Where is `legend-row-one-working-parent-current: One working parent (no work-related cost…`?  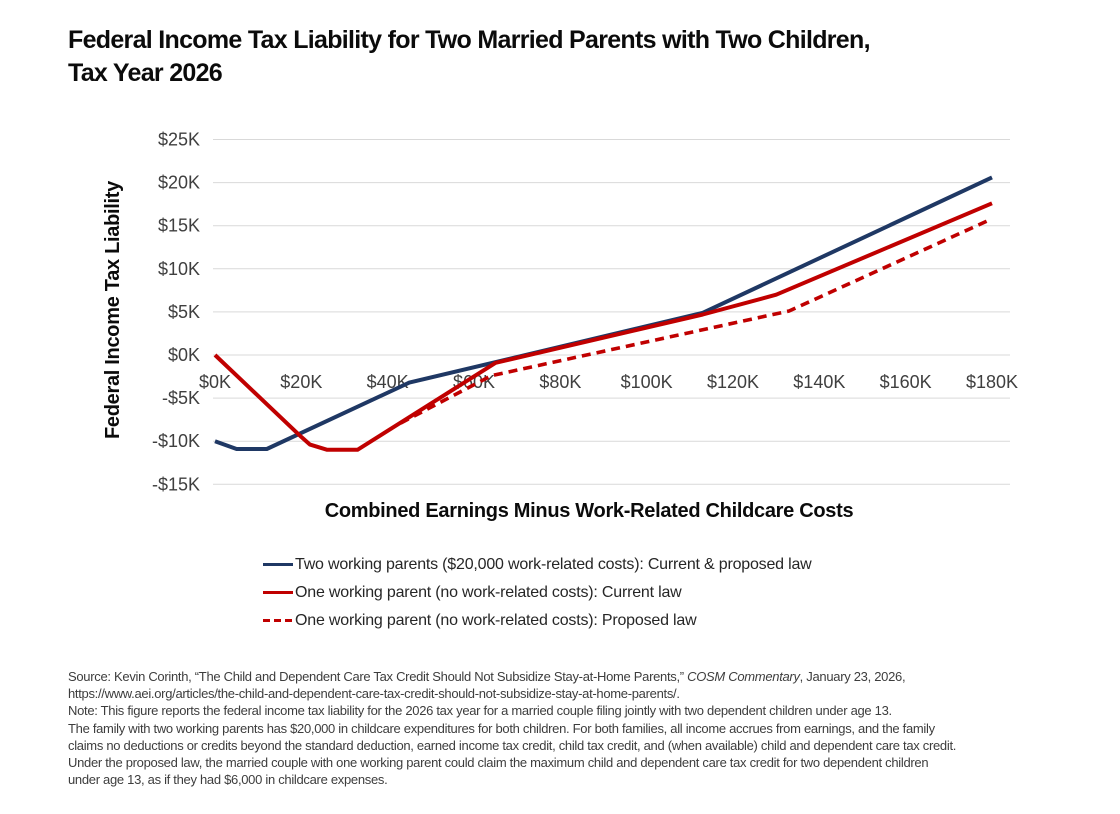
legend-row-one-working-parent-current: One working parent (no work-related cost… is located at coordinates (537, 592).